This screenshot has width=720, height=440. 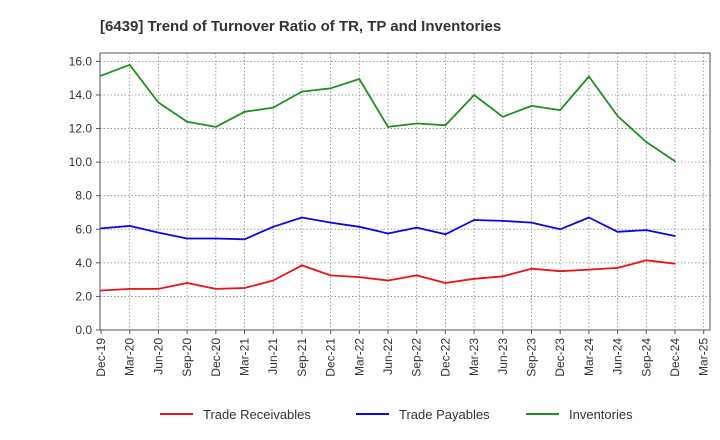 I want to click on legend-item: Trade Receivables, so click(x=235, y=414).